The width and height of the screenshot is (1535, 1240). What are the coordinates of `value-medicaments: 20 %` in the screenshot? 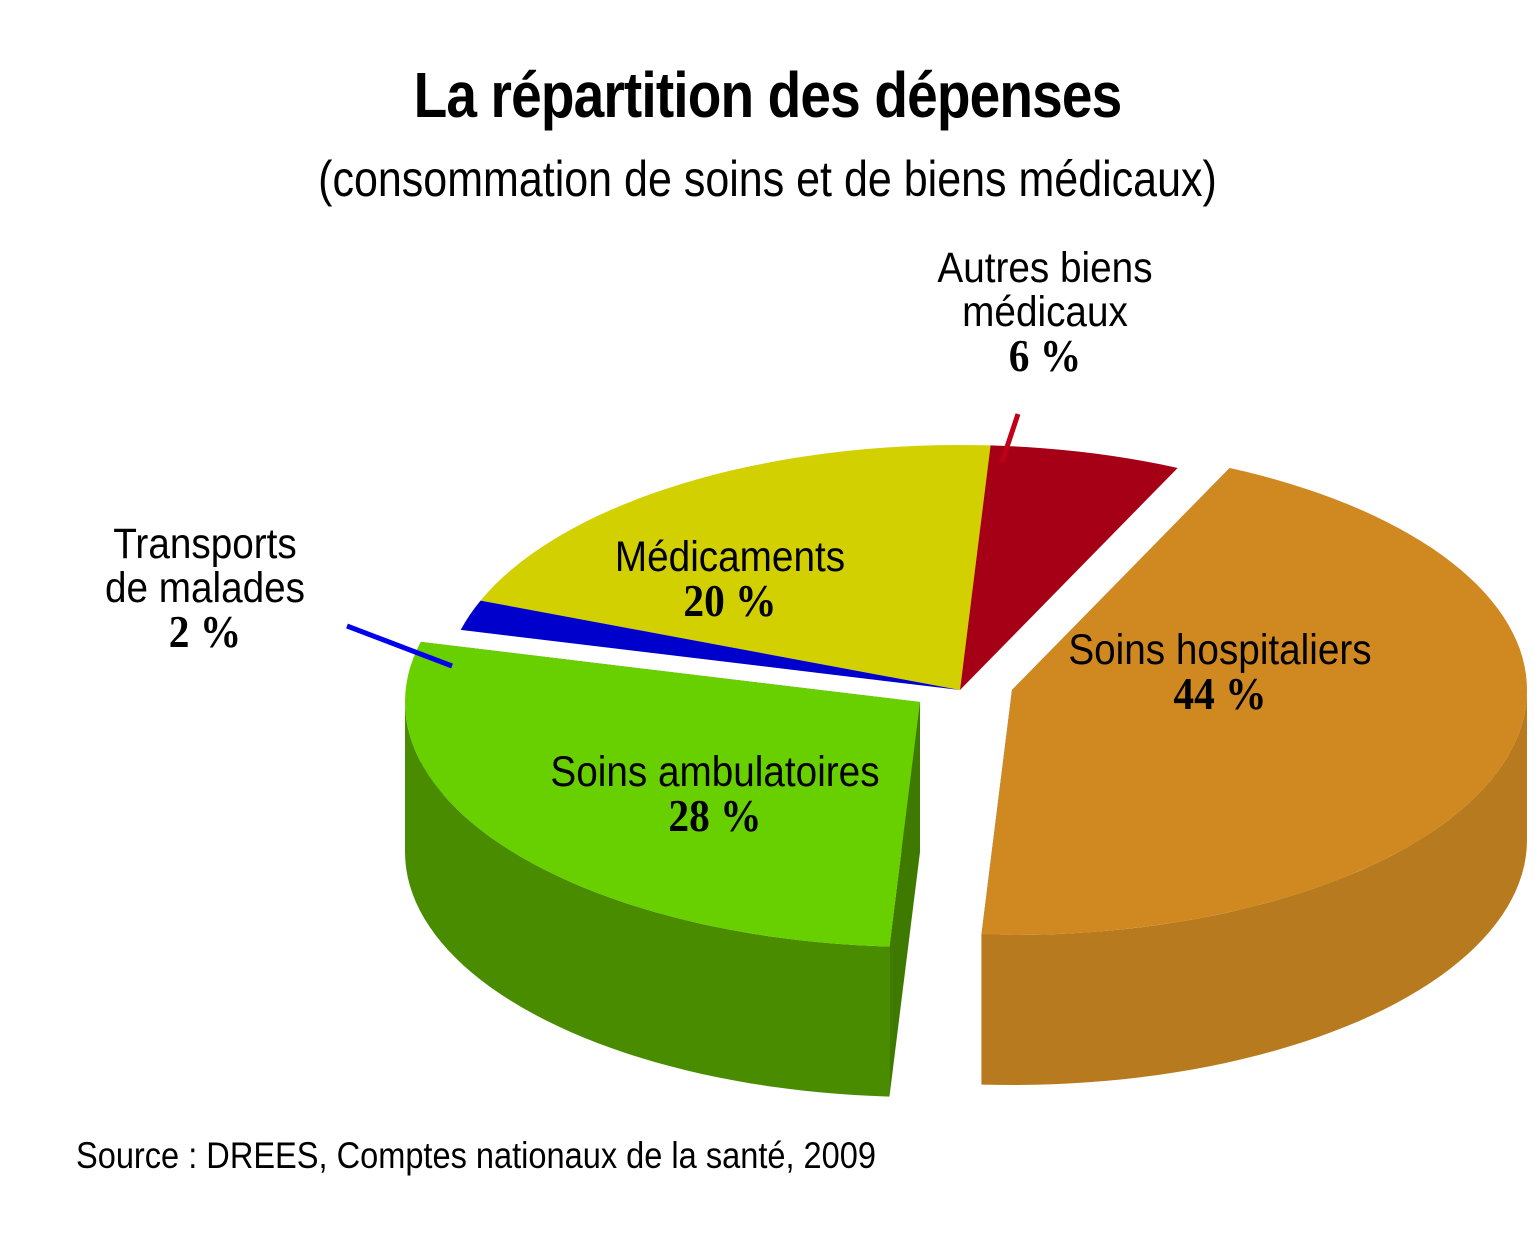 It's located at (730, 600).